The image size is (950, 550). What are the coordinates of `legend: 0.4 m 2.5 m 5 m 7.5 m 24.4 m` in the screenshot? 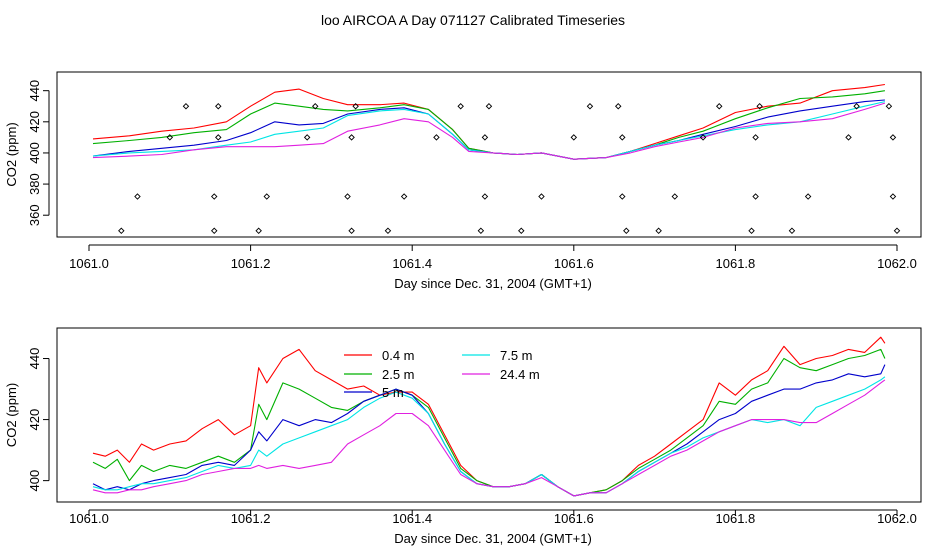 It's located at (442, 374).